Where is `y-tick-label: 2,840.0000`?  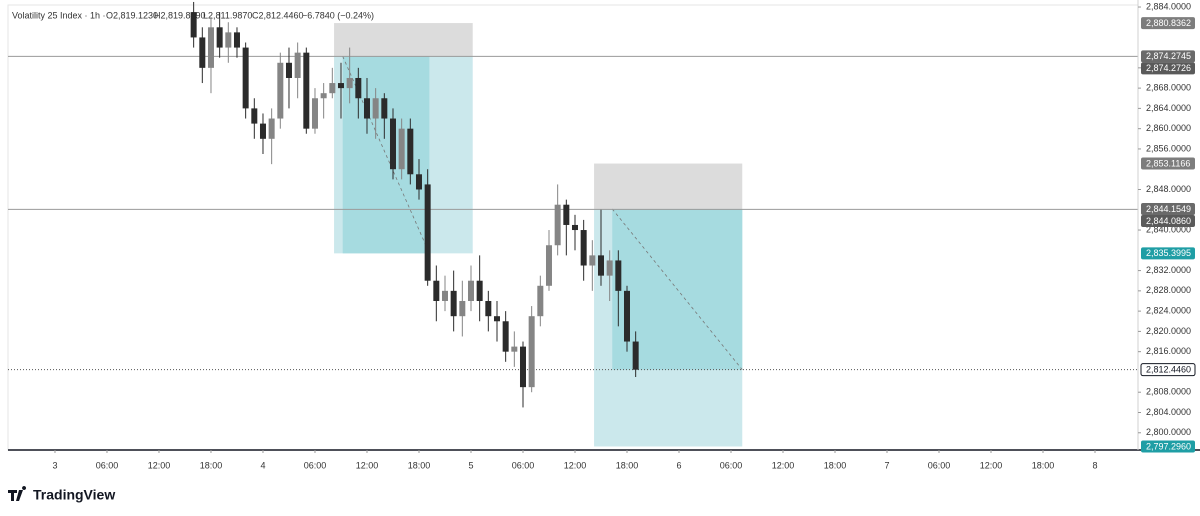
y-tick-label: 2,840.0000 is located at coordinates (1168, 229).